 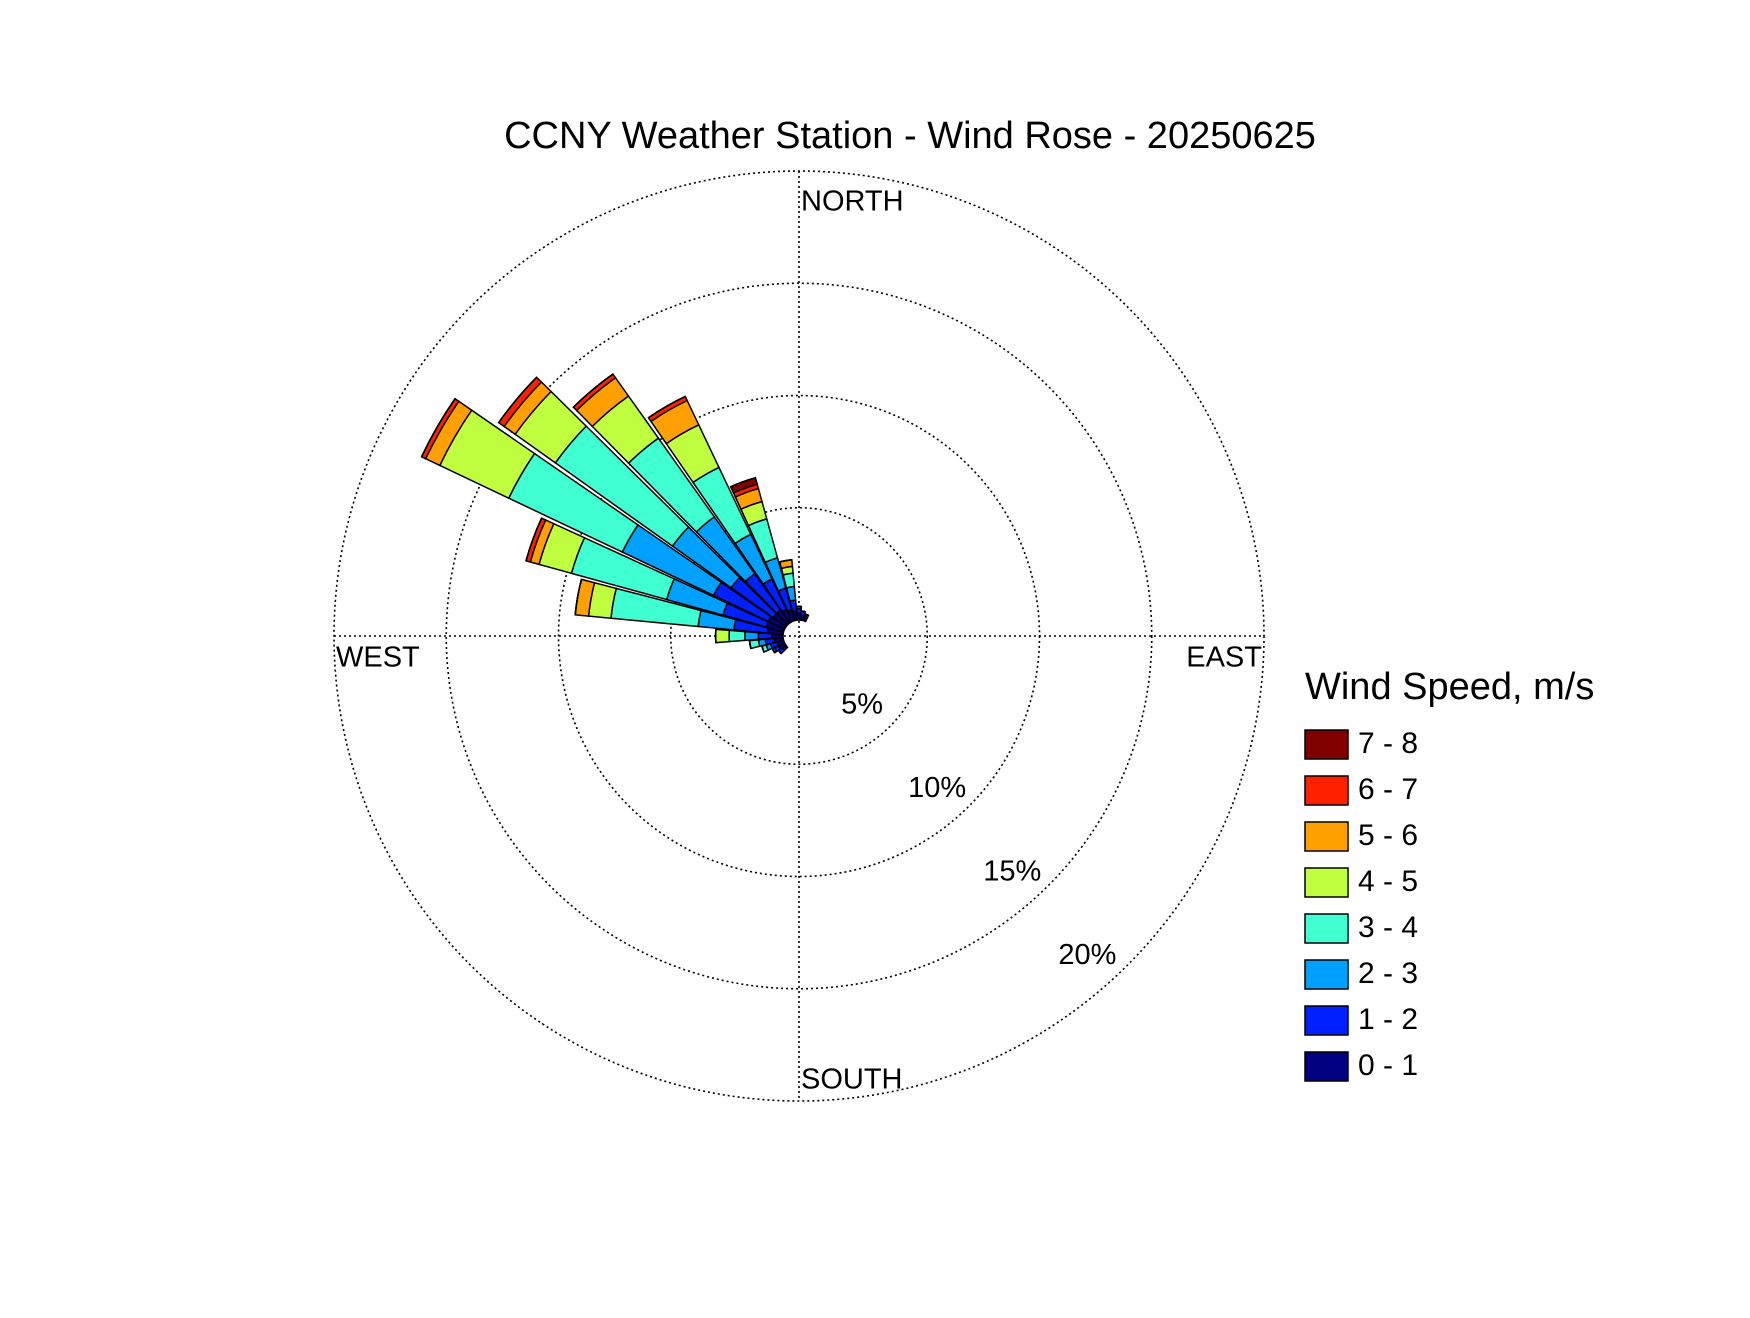 What do you see at coordinates (1449, 687) in the screenshot?
I see `legend-title: Wind Speed, m/s` at bounding box center [1449, 687].